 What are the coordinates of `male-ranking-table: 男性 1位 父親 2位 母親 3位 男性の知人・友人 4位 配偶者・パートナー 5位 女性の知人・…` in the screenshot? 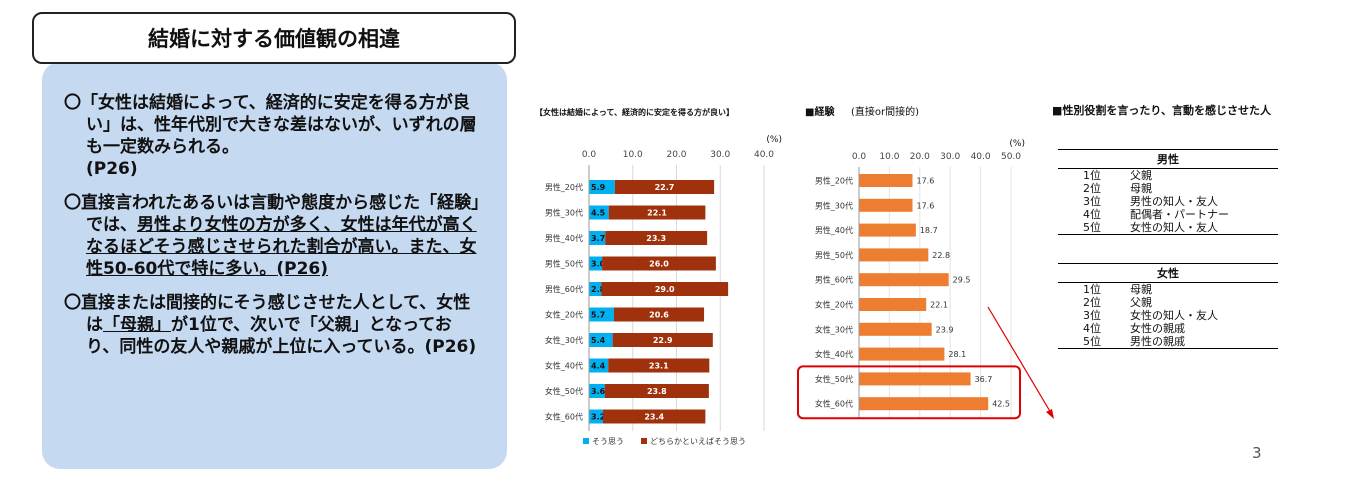 It's located at (1168, 192).